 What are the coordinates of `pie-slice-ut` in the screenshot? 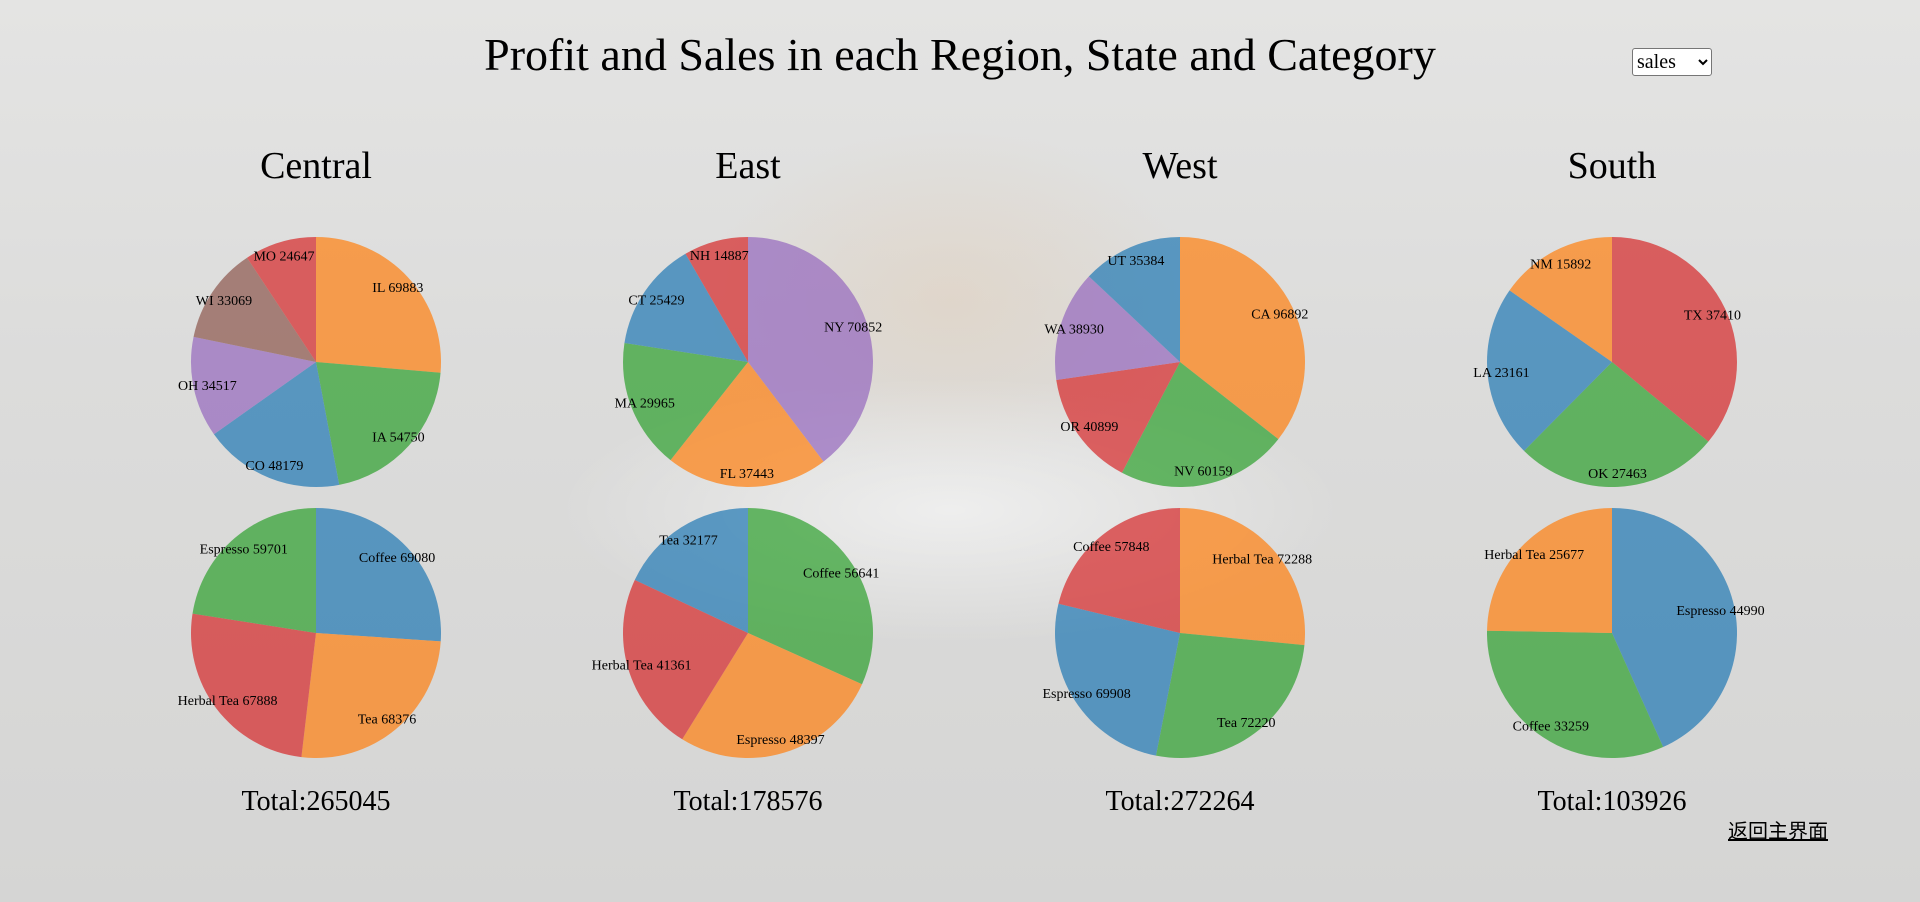 It's located at (1134, 299).